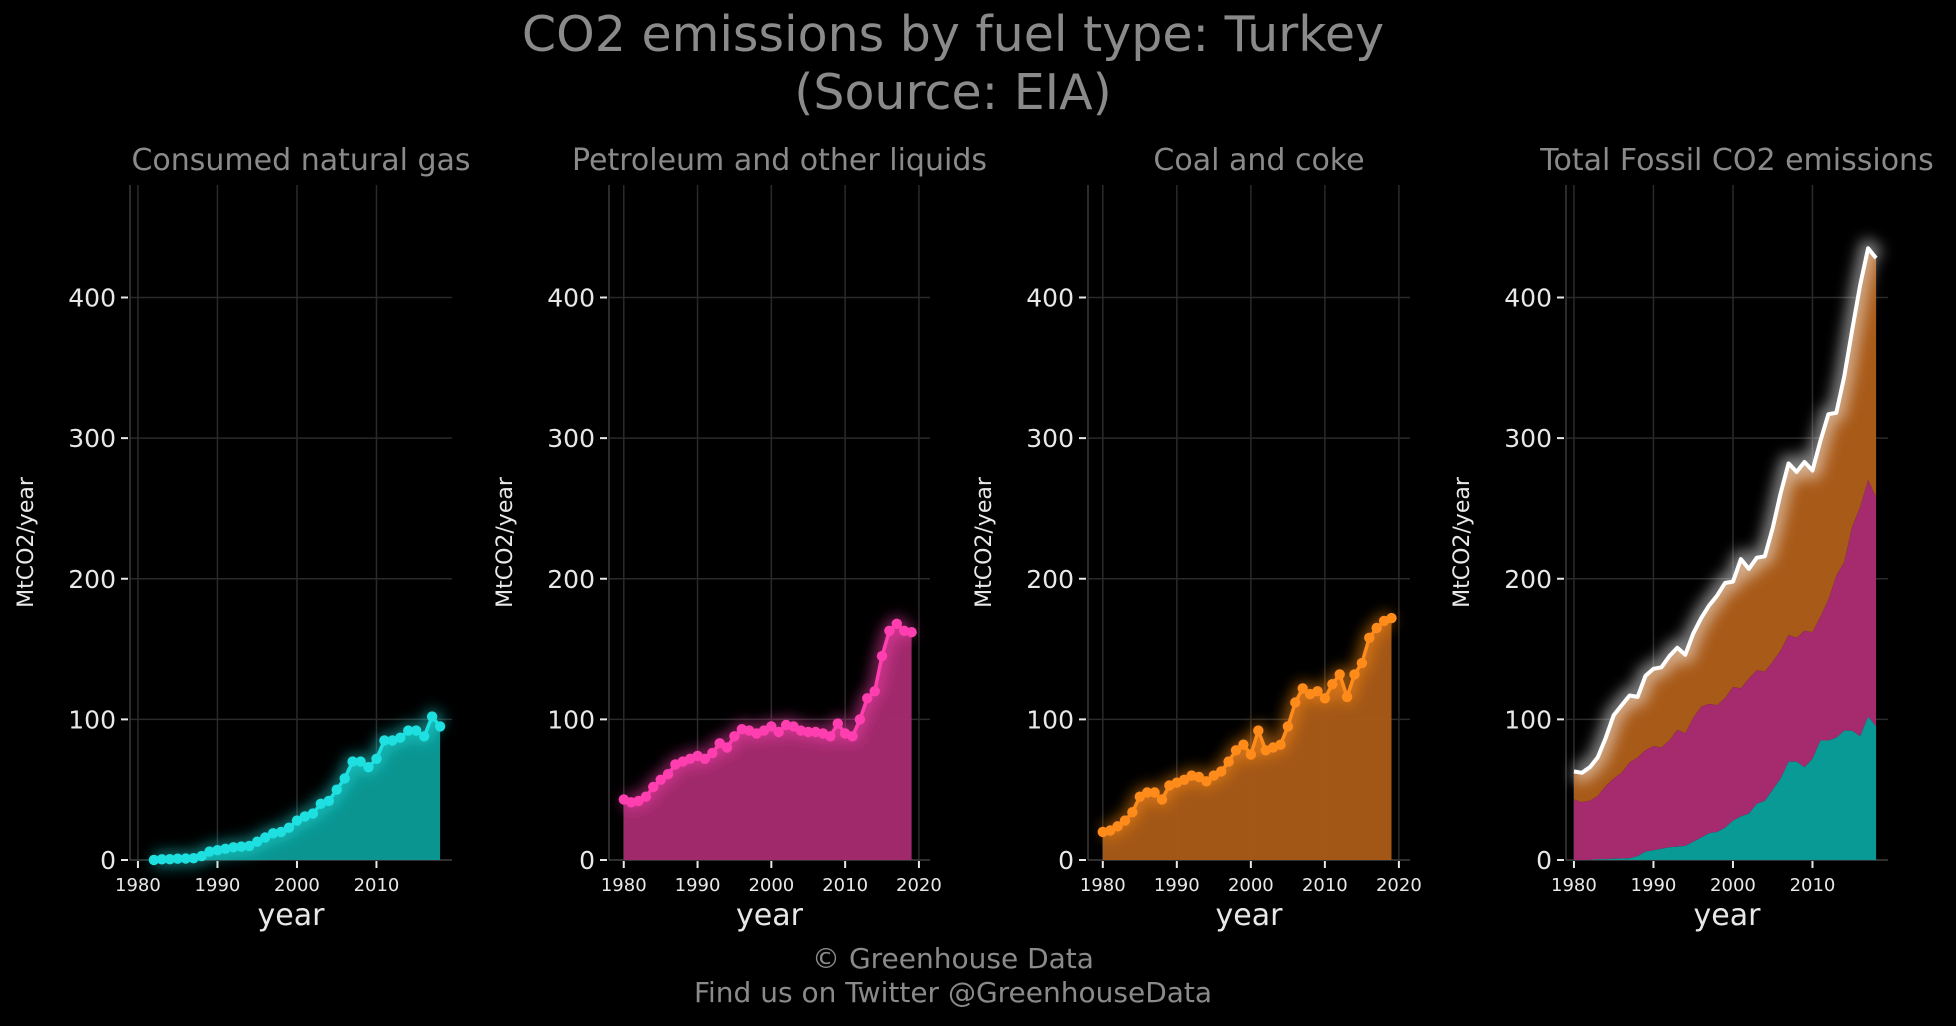  What do you see at coordinates (953, 958) in the screenshot?
I see `footer-copyright: © Greenhouse Data` at bounding box center [953, 958].